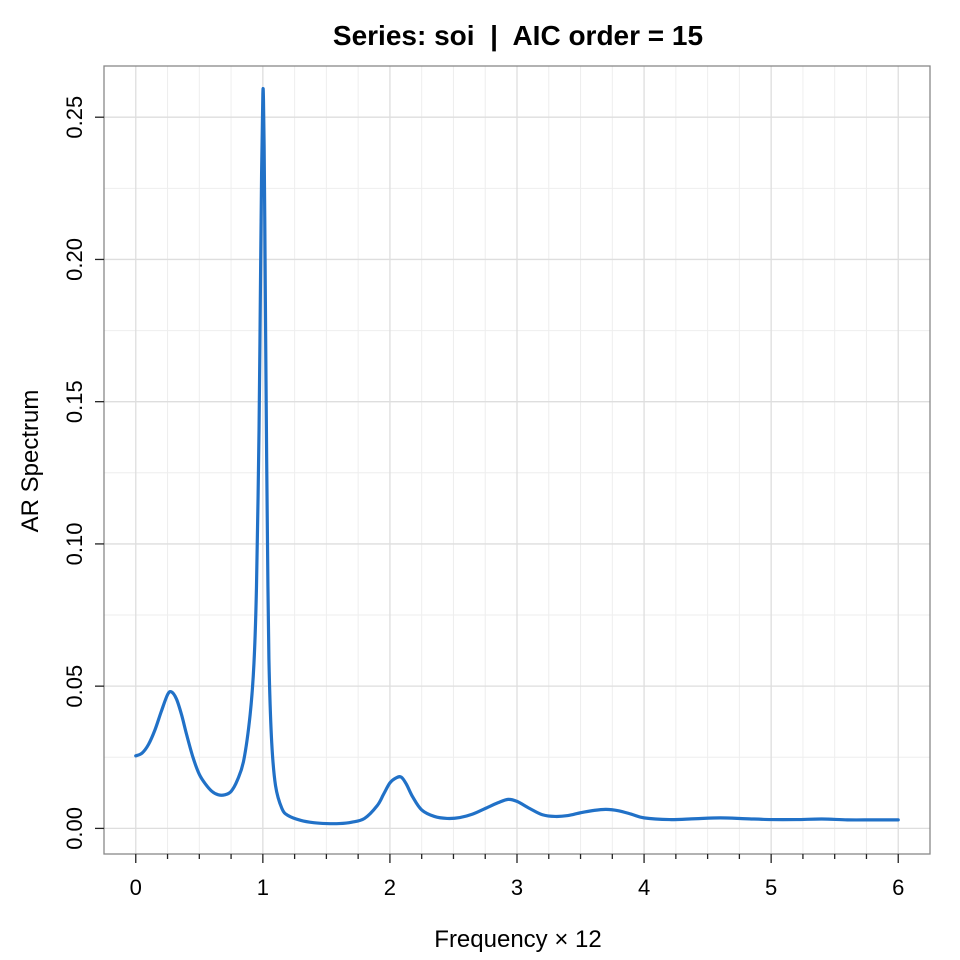 The image size is (960, 960). I want to click on y-tick-label: 0.25, so click(74, 117).